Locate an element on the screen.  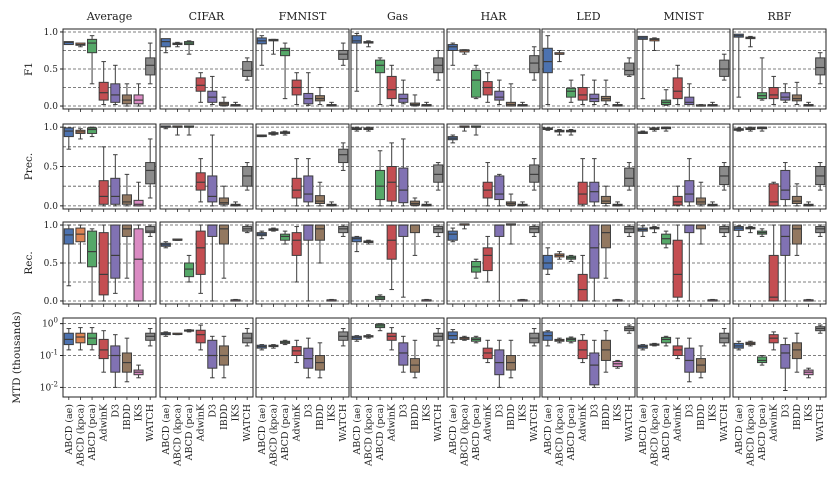
column-title-har: HAR is located at coordinates (494, 16).